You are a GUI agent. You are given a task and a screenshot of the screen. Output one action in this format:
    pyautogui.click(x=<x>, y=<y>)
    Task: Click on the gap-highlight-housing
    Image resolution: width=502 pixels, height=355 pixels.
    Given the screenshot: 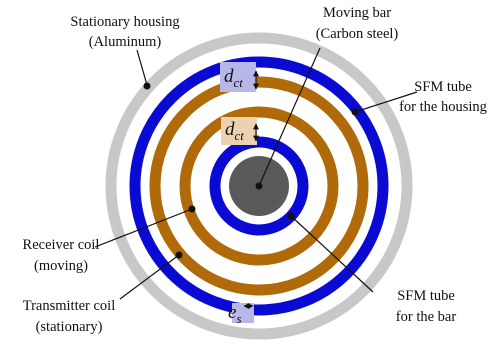 What is the action you would take?
    pyautogui.click(x=238, y=77)
    